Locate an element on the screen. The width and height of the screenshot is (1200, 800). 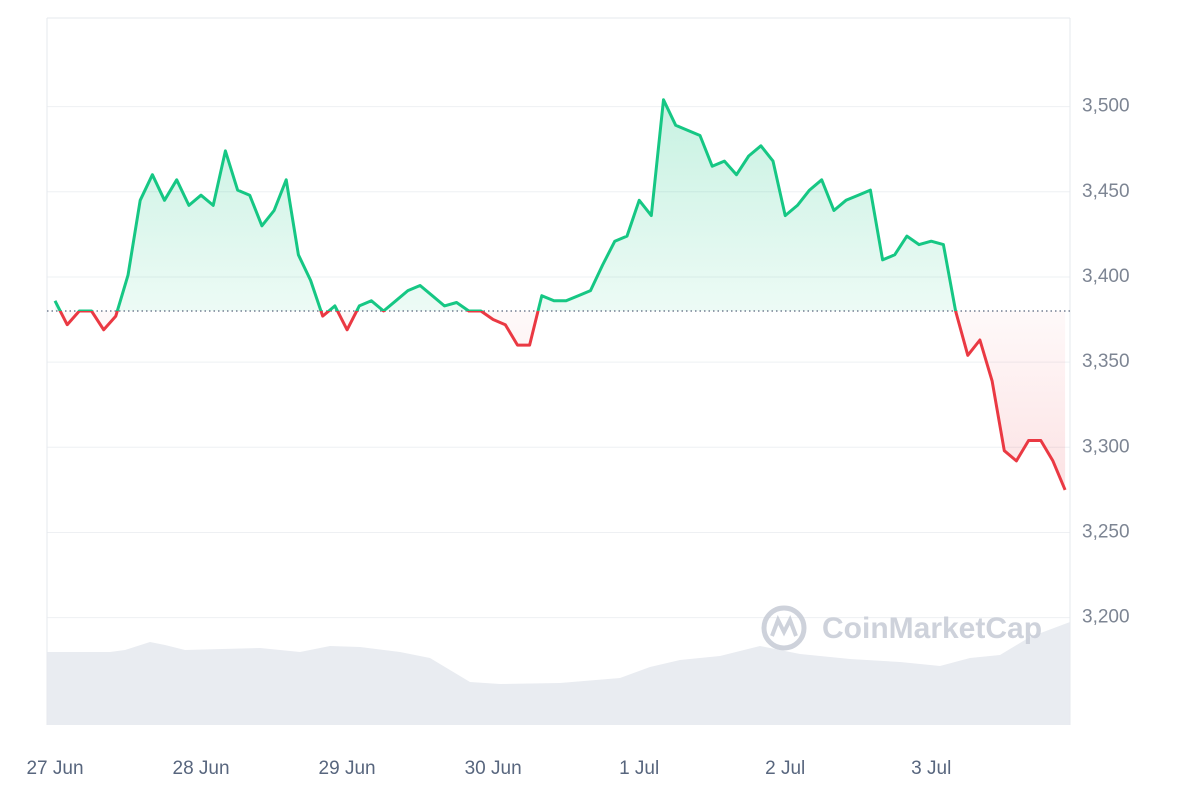
watermark-text: CoinMarketCap is located at coordinates (932, 628).